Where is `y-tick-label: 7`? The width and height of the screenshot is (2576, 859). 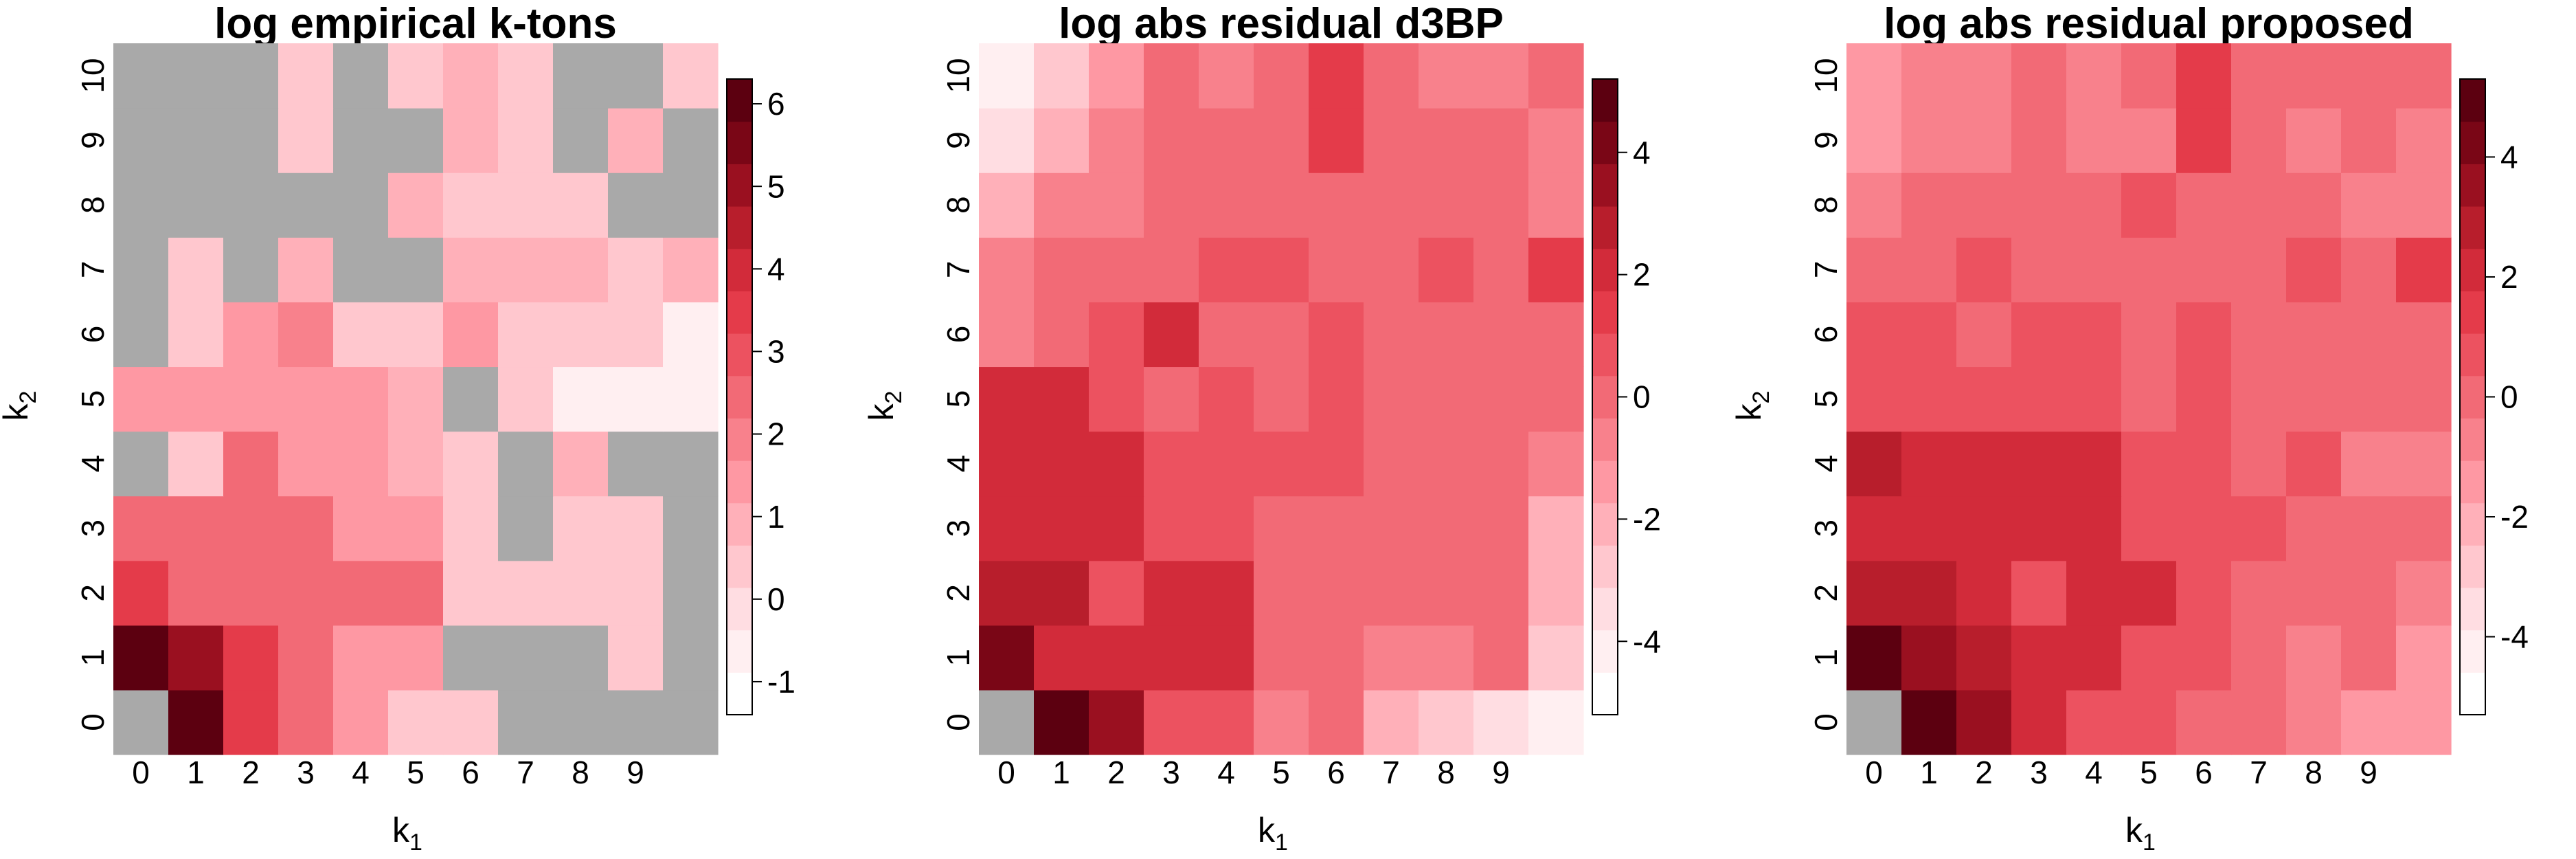
y-tick-label: 7 is located at coordinates (93, 270).